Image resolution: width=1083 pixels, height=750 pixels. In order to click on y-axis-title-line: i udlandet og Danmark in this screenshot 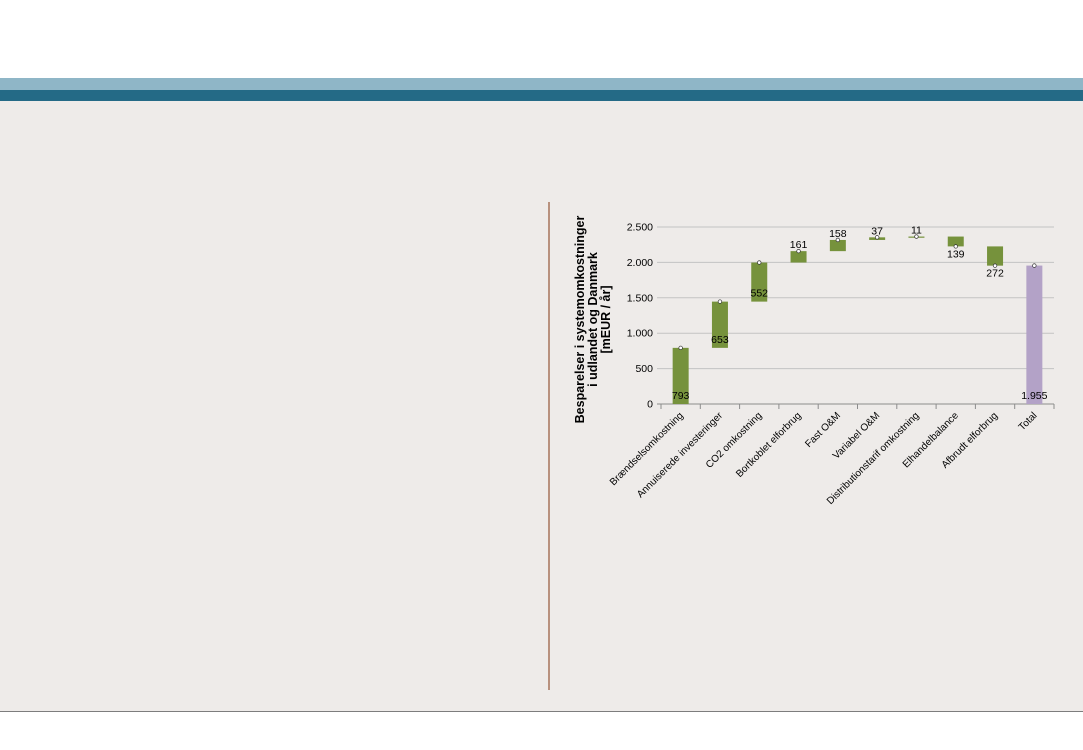, I will do `click(593, 319)`.